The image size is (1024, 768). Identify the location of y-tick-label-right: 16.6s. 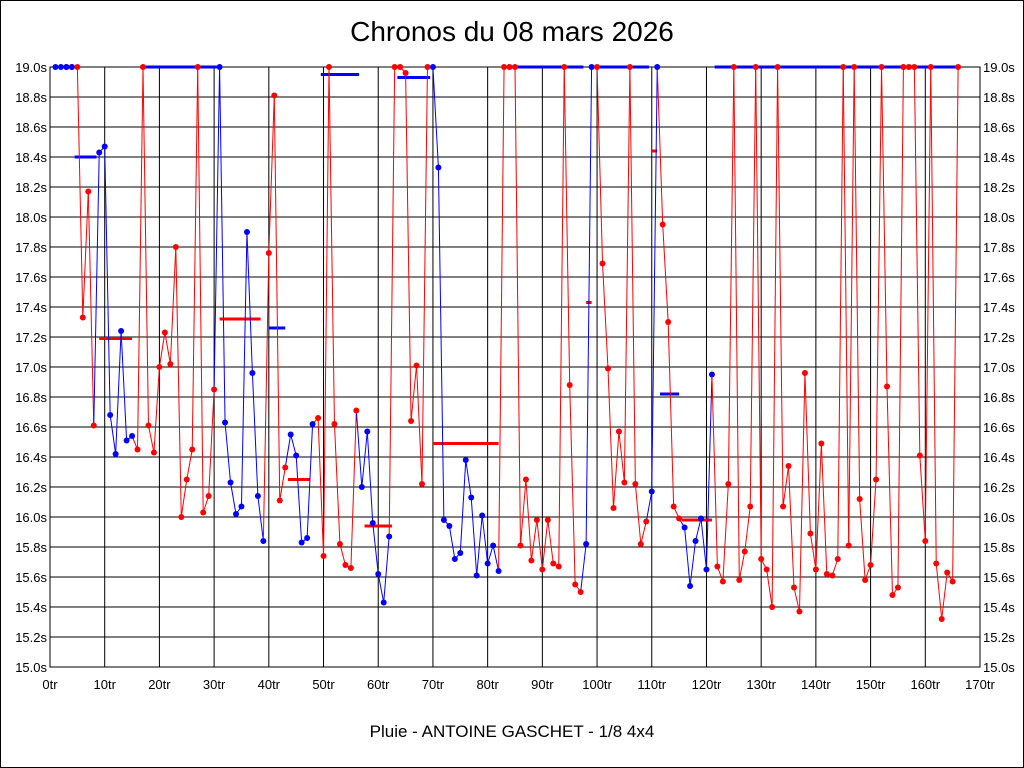
(999, 427).